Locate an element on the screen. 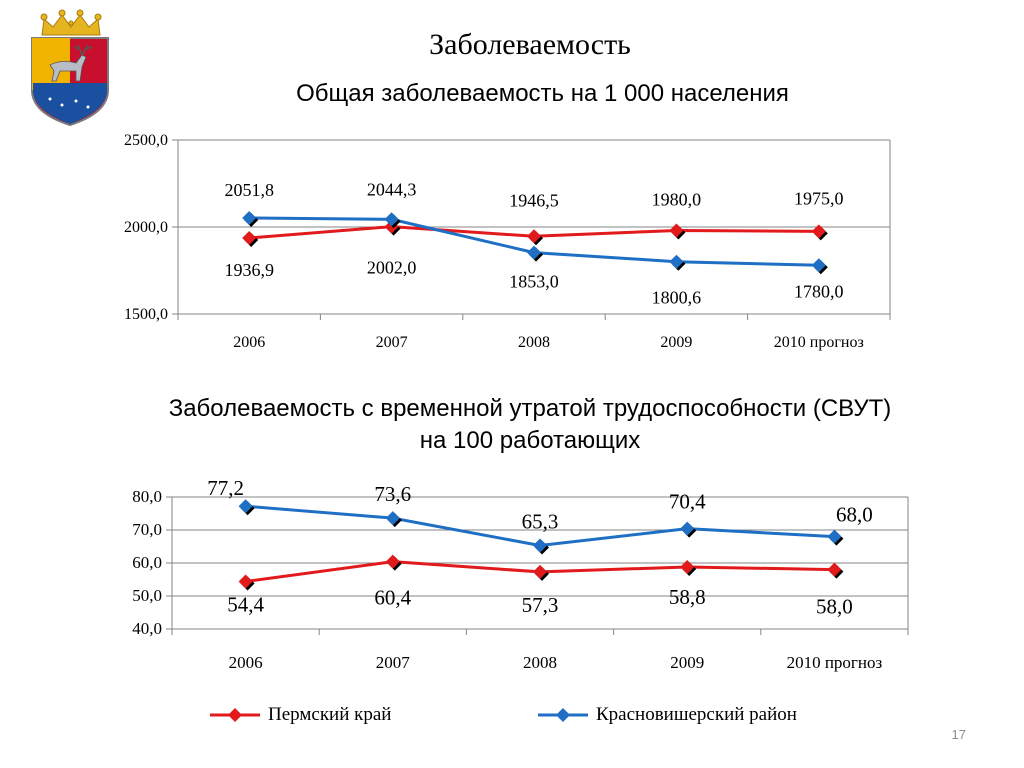 Image resolution: width=1024 pixels, height=768 pixels. chart1-series-1-data-label: 1780,0 is located at coordinates (819, 291).